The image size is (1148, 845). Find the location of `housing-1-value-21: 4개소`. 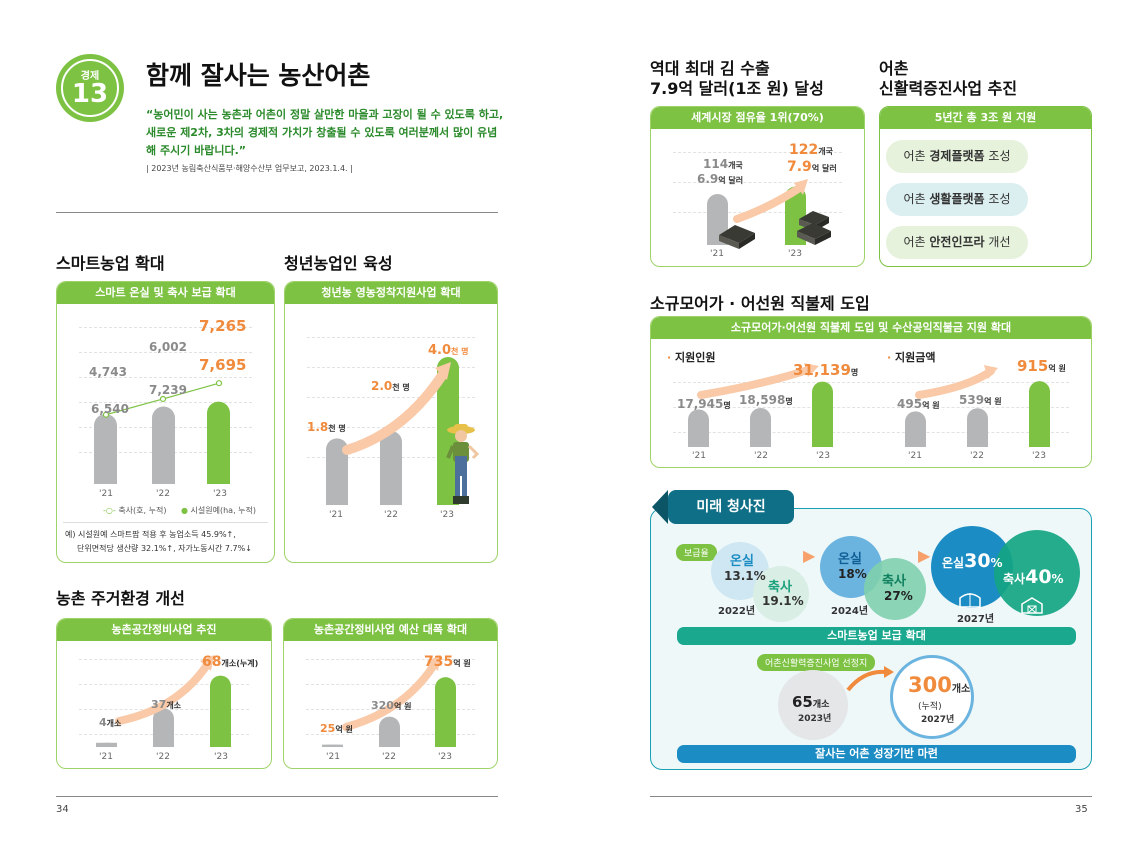

housing-1-value-21: 4개소 is located at coordinates (110, 722).